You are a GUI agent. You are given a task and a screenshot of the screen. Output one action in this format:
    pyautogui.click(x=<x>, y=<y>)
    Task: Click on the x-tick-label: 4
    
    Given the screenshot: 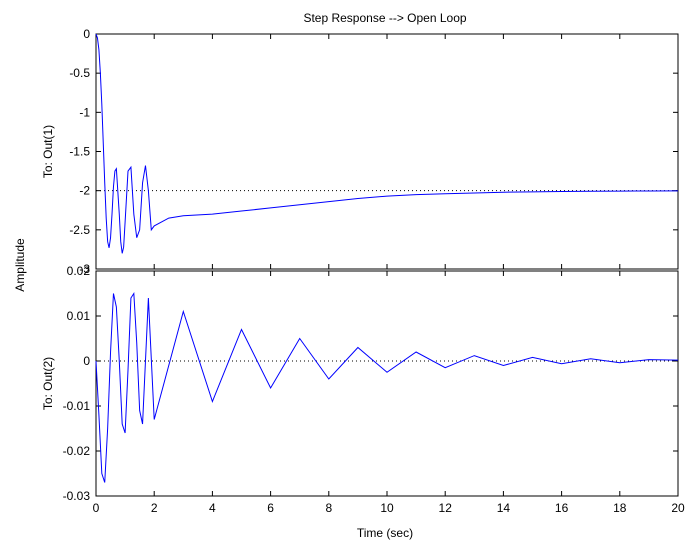 What is the action you would take?
    pyautogui.click(x=212, y=508)
    